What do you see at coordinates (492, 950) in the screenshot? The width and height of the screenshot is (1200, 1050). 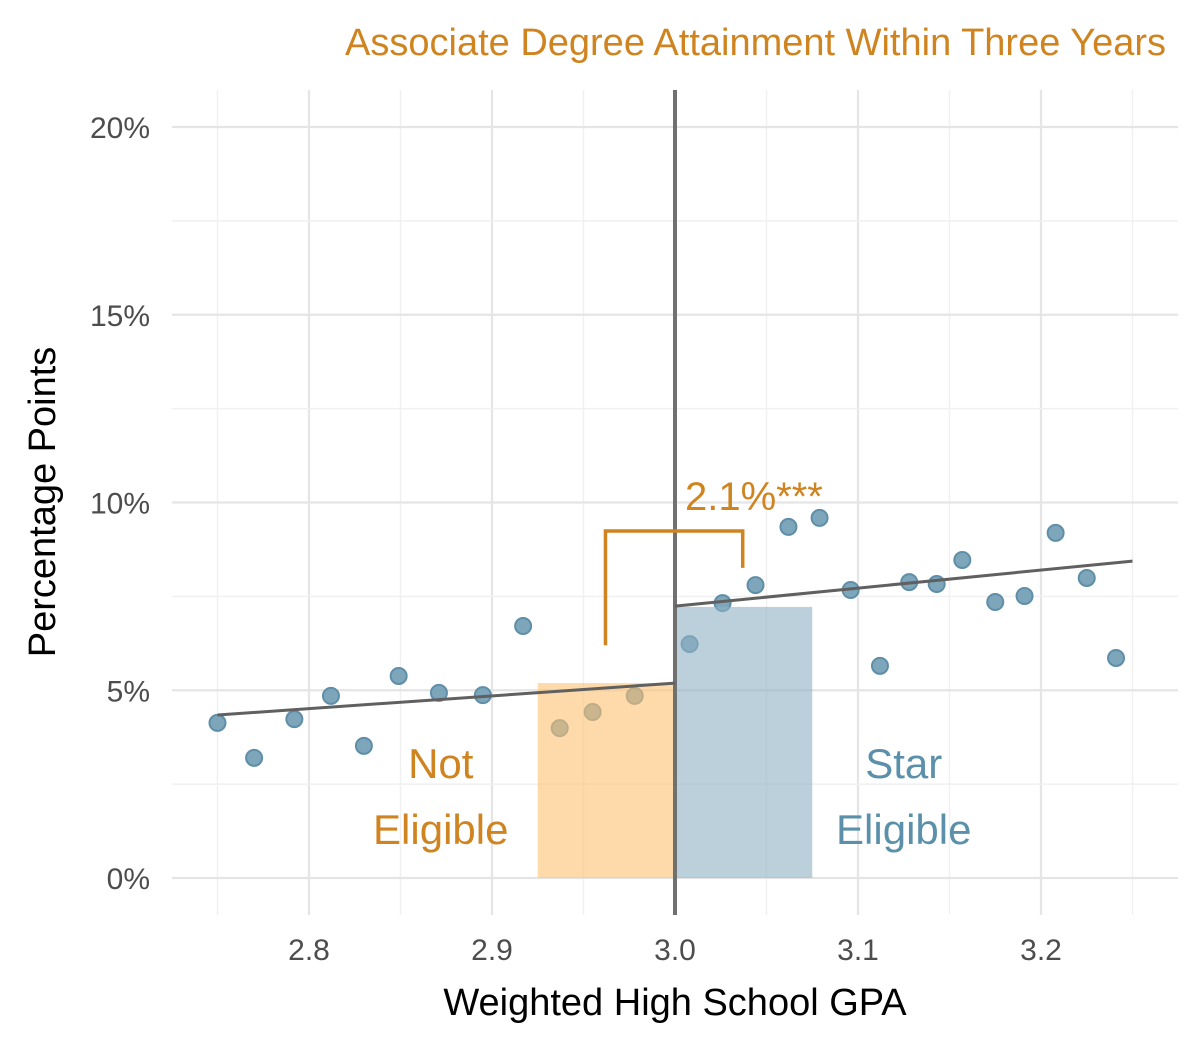 I see `x-tick-label: 2.9` at bounding box center [492, 950].